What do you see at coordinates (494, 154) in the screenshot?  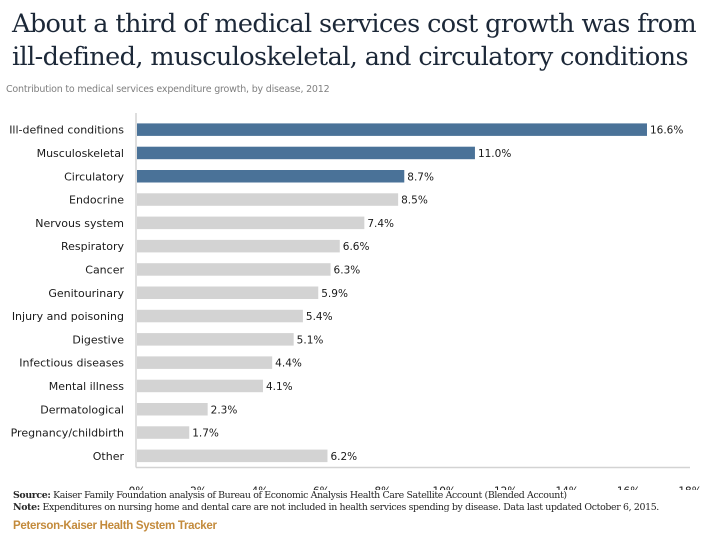 I see `value-label: 11.0%` at bounding box center [494, 154].